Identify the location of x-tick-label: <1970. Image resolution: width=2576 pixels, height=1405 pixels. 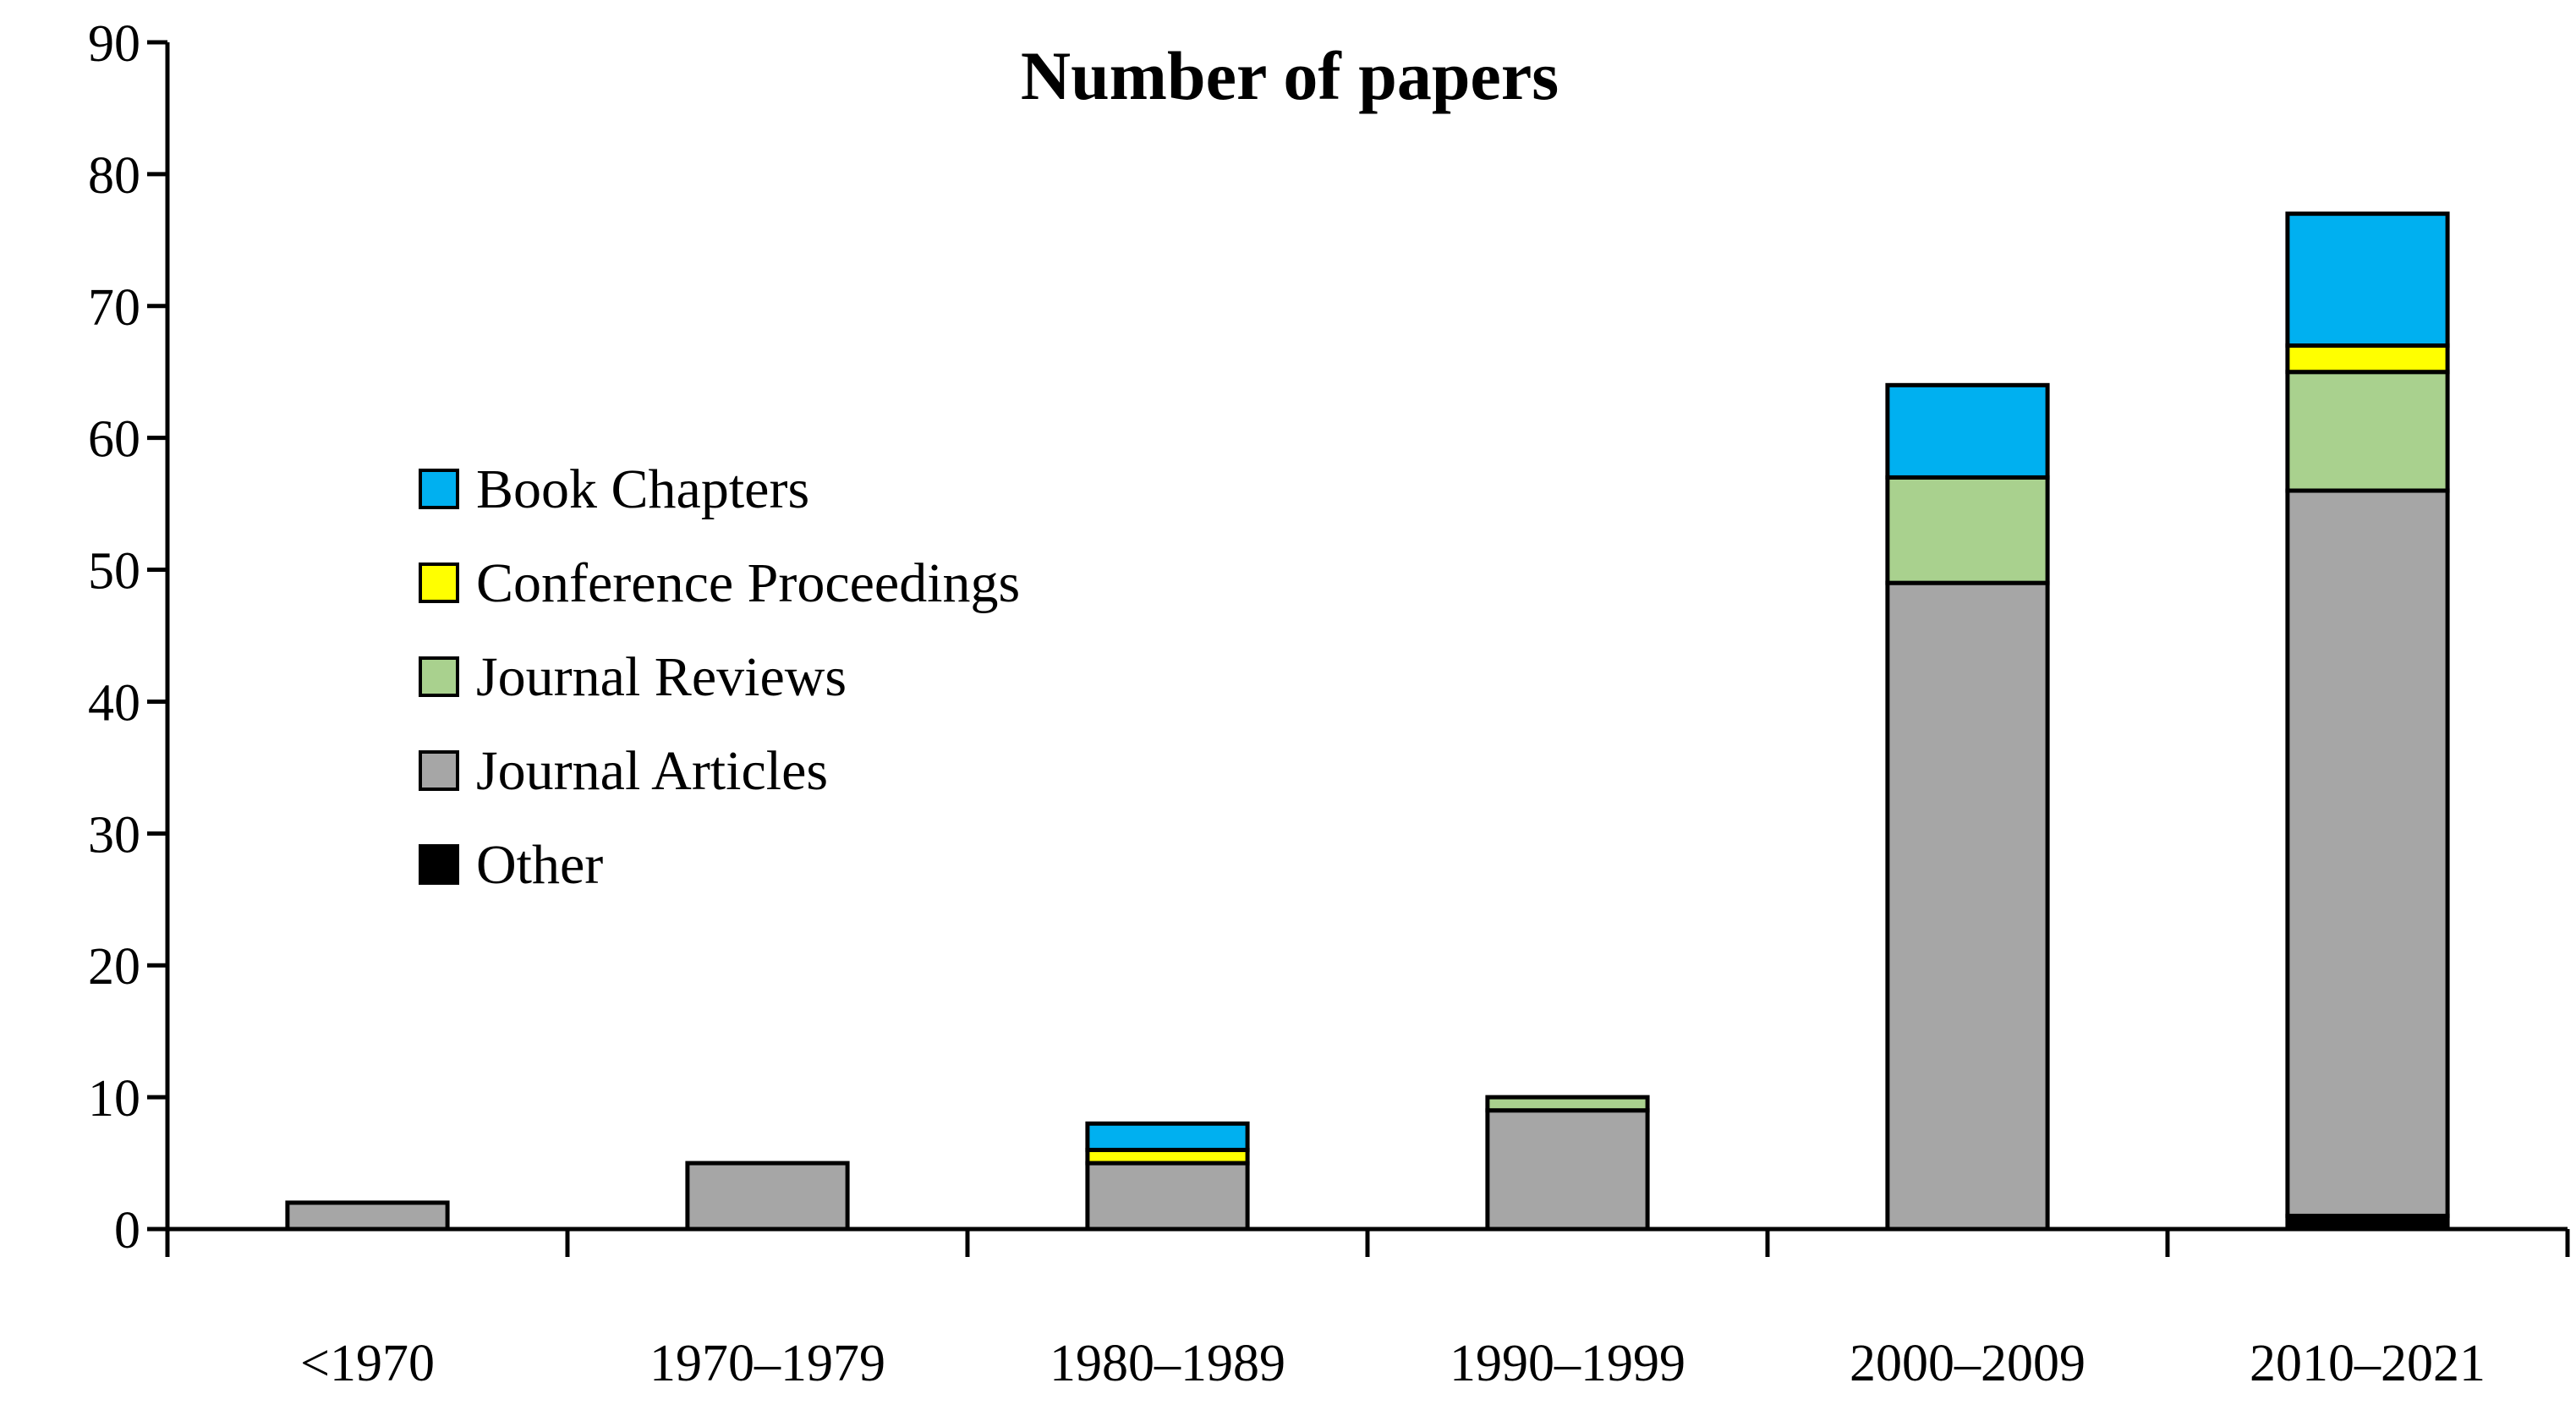
(367, 1363).